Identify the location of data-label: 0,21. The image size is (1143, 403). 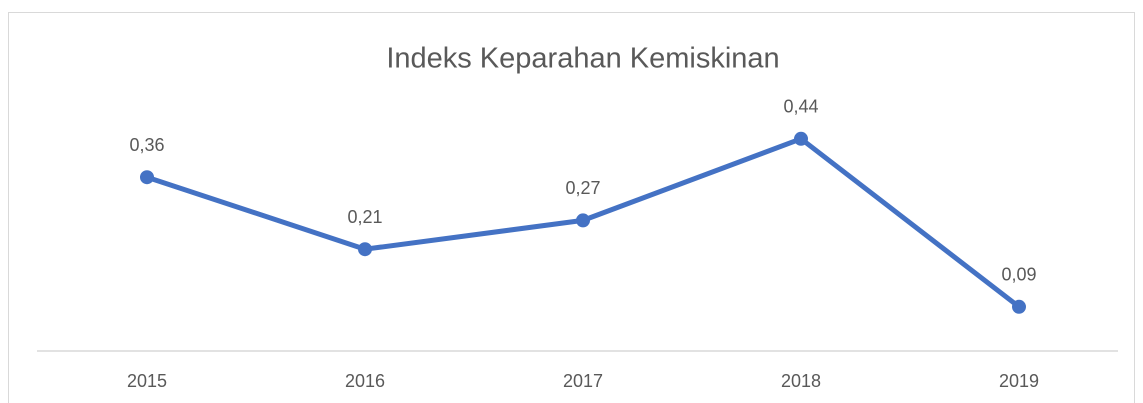
(364, 217).